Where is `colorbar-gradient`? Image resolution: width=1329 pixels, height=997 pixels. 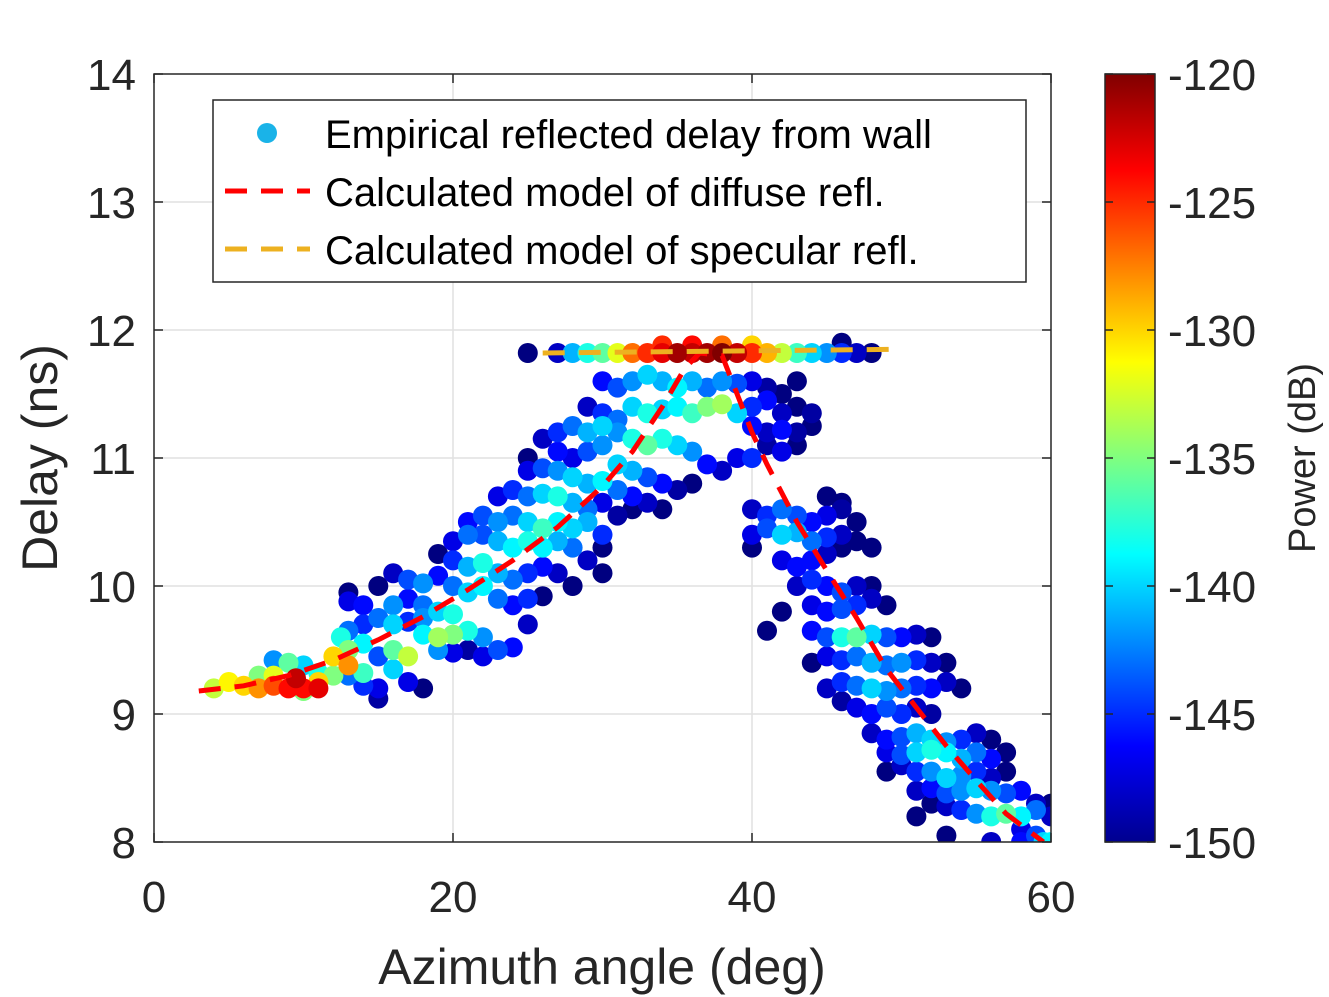
colorbar-gradient is located at coordinates (1130, 458).